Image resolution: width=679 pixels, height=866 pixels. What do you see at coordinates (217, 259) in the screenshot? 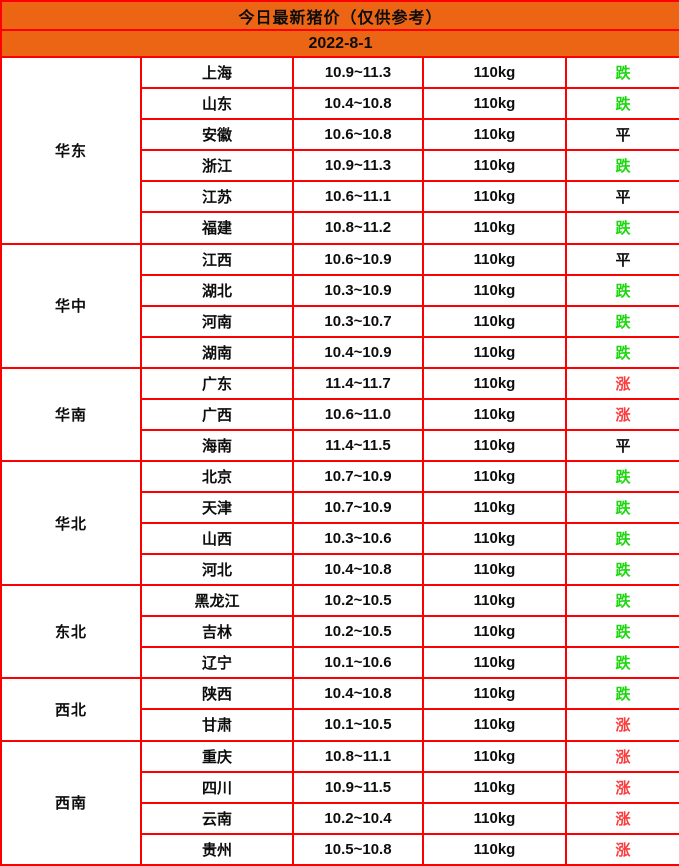
I see `province-cell: 江西` at bounding box center [217, 259].